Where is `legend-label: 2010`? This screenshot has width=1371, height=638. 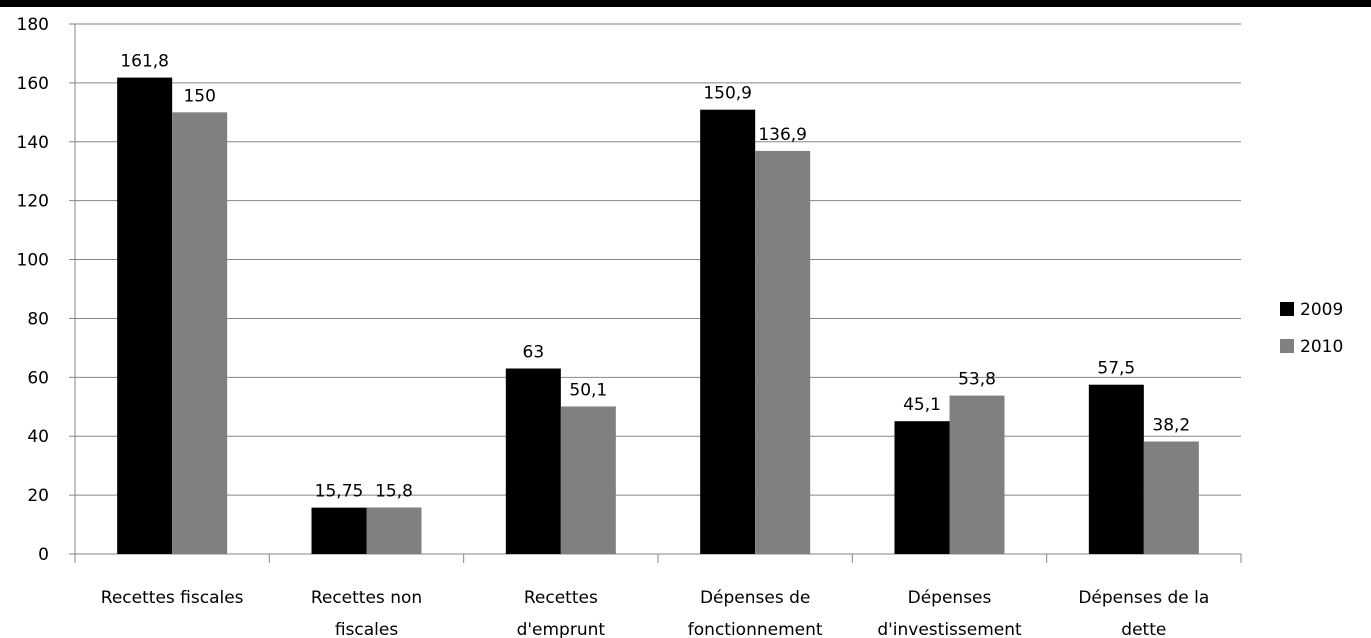 legend-label: 2010 is located at coordinates (1321, 347).